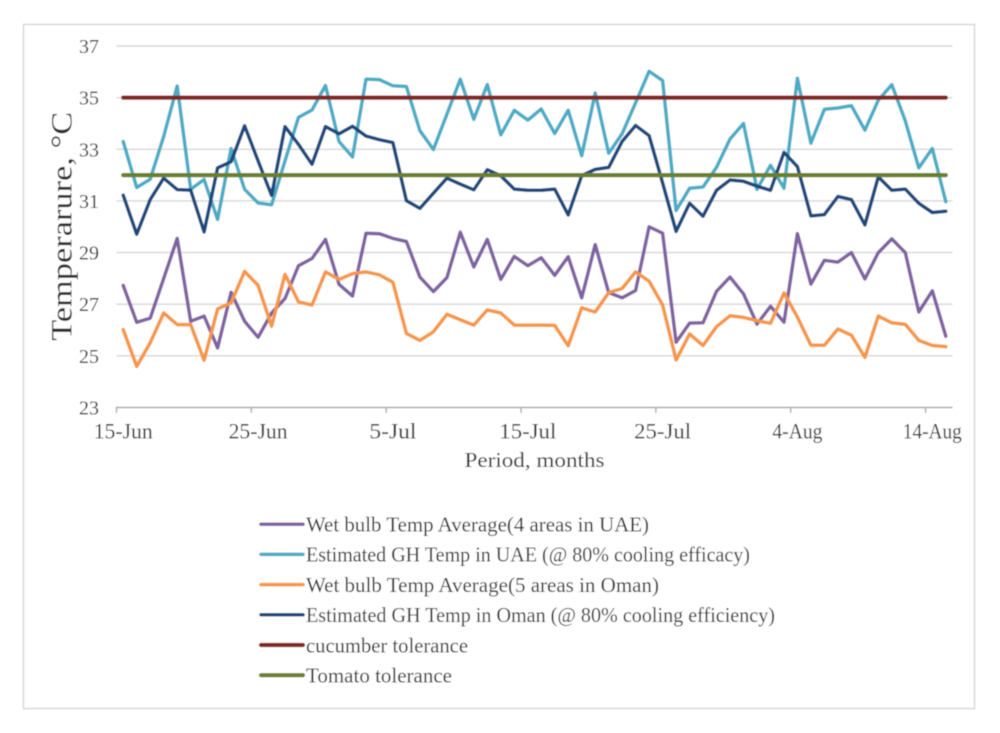 The image size is (1000, 733). Describe the element at coordinates (89, 47) in the screenshot. I see `svg-text: 37` at that location.